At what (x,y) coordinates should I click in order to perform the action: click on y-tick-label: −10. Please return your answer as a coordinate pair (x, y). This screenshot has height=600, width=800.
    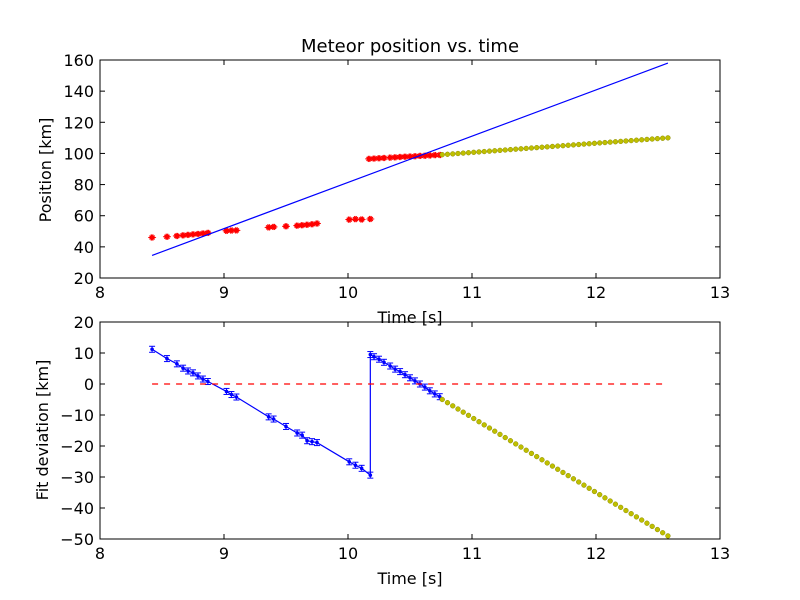
    Looking at the image, I should click on (77, 415).